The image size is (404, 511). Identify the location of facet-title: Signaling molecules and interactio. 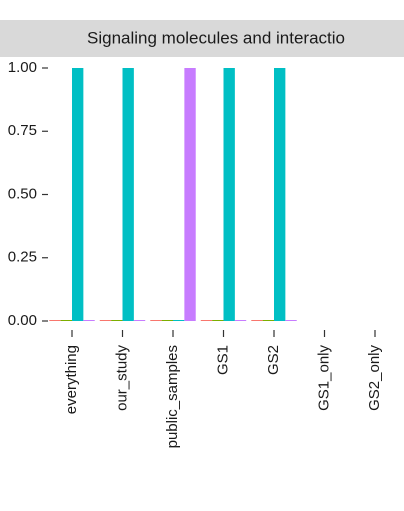
(216, 37).